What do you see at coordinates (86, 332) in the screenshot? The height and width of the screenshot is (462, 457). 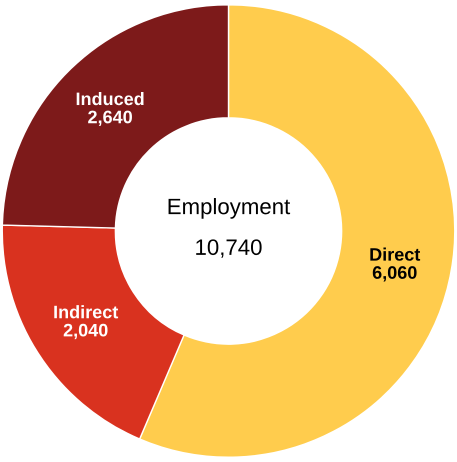 I see `data-label: 2,040` at bounding box center [86, 332].